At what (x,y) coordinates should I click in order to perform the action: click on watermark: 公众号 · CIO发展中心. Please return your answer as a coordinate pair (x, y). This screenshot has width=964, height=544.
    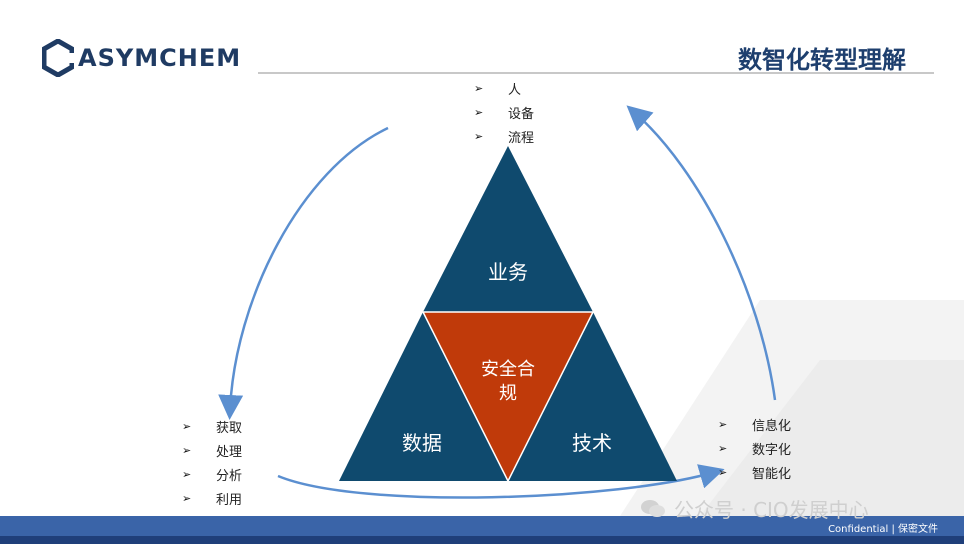
    Looking at the image, I should click on (754, 508).